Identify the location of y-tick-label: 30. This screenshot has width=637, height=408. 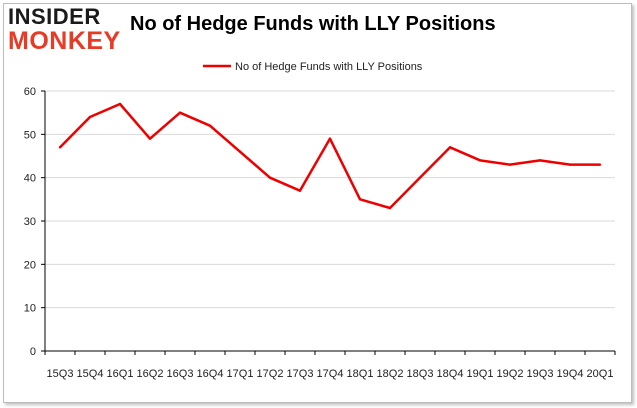
(30, 222).